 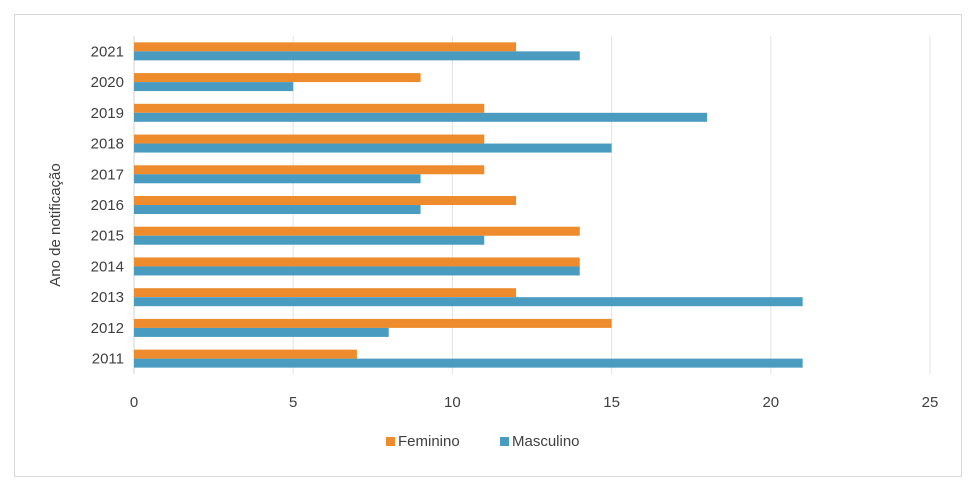 What do you see at coordinates (214, 87) in the screenshot?
I see `bar-masculino-2020` at bounding box center [214, 87].